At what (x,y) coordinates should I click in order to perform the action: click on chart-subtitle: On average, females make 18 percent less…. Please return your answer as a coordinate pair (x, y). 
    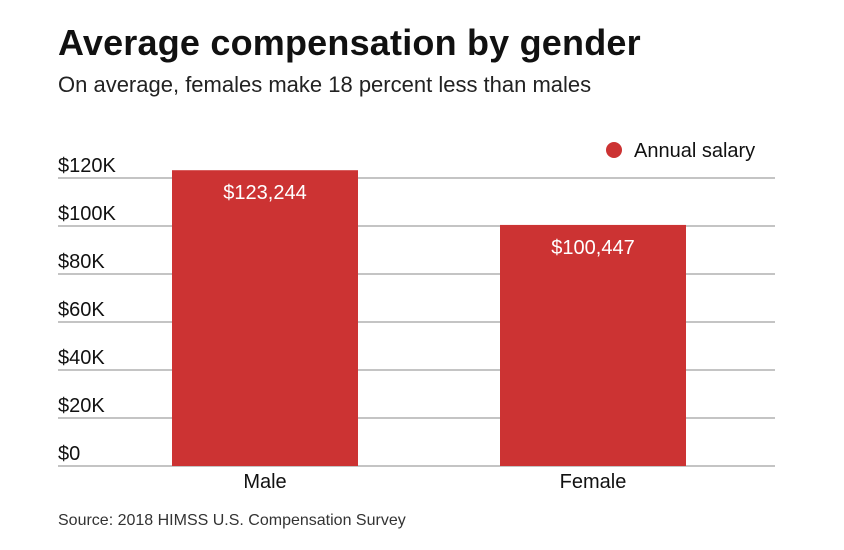
    Looking at the image, I should click on (325, 84).